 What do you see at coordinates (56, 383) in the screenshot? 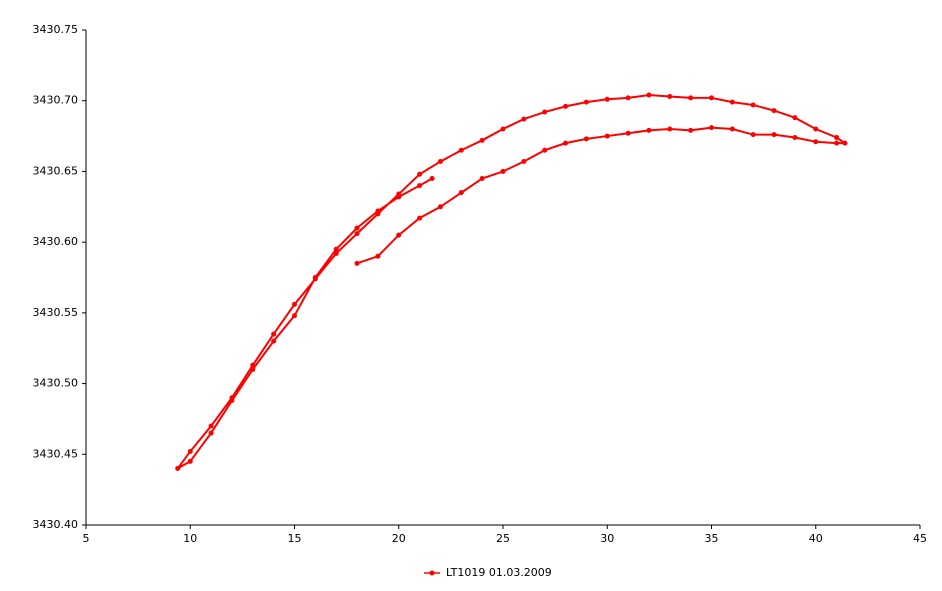
I see `y-tick-label: 3430.50` at bounding box center [56, 383].